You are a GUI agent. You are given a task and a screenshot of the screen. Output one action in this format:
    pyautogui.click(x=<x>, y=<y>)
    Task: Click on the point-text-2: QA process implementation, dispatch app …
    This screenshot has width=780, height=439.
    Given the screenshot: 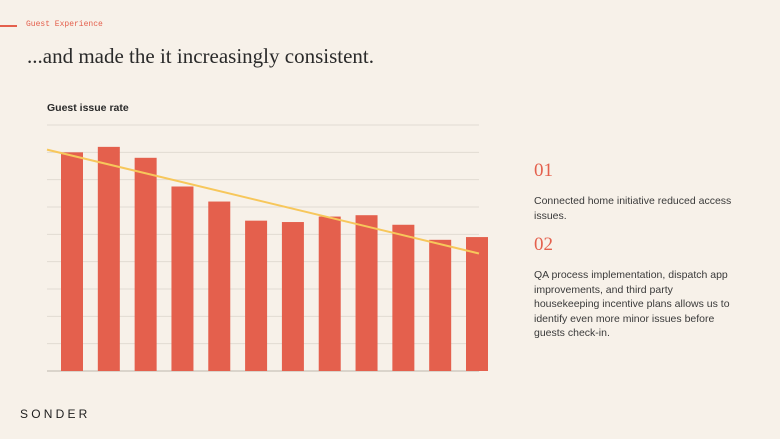 What is the action you would take?
    pyautogui.click(x=632, y=304)
    